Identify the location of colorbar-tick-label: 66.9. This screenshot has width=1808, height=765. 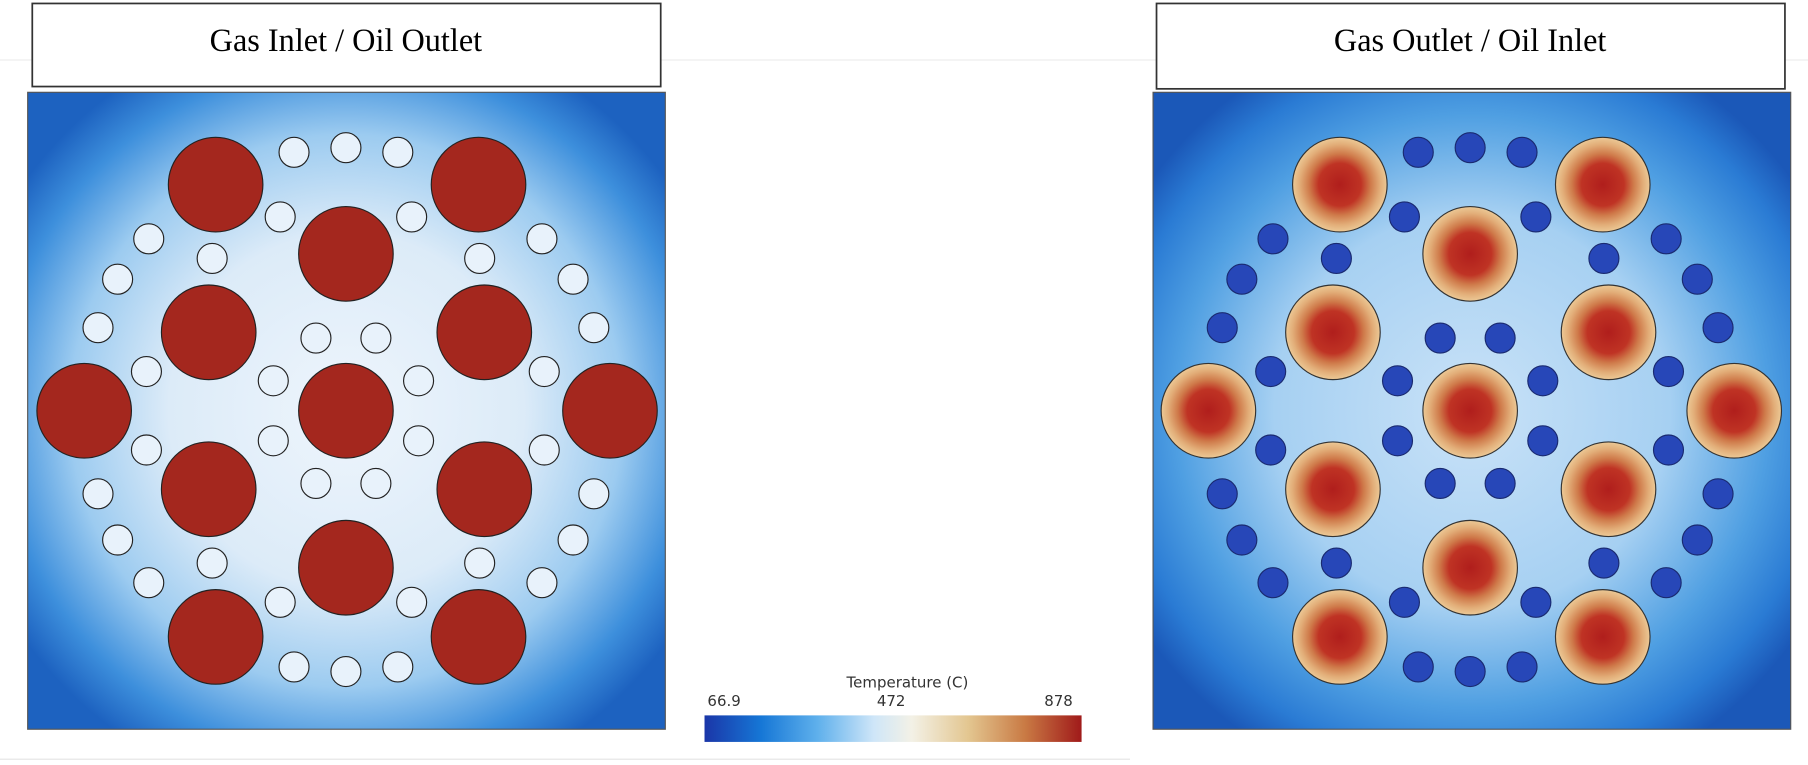
(723, 701).